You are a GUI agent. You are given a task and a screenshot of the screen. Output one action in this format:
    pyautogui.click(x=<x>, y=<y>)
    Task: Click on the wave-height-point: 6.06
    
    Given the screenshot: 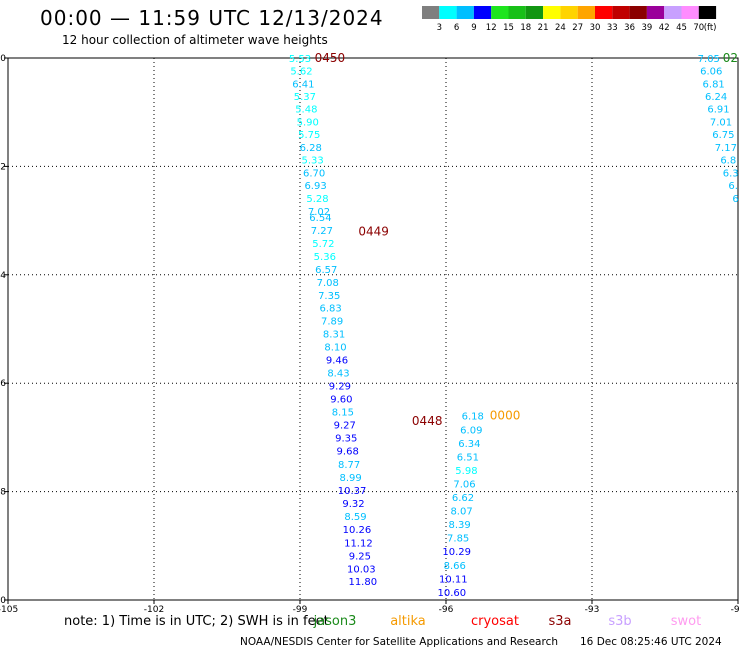 What is the action you would take?
    pyautogui.click(x=711, y=71)
    